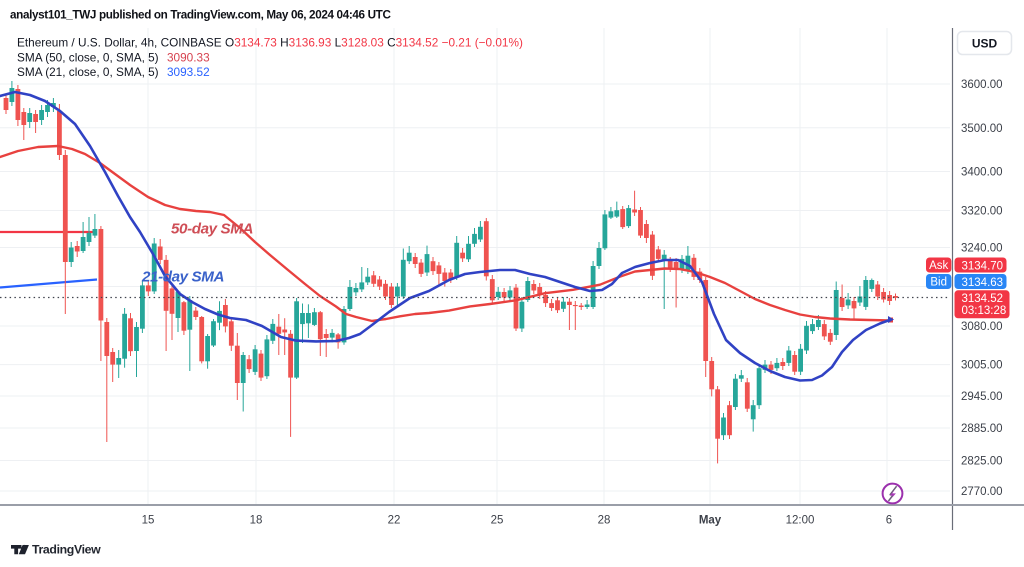  Describe the element at coordinates (982, 249) in the screenshot. I see `svg-text: 3240.00` at that location.